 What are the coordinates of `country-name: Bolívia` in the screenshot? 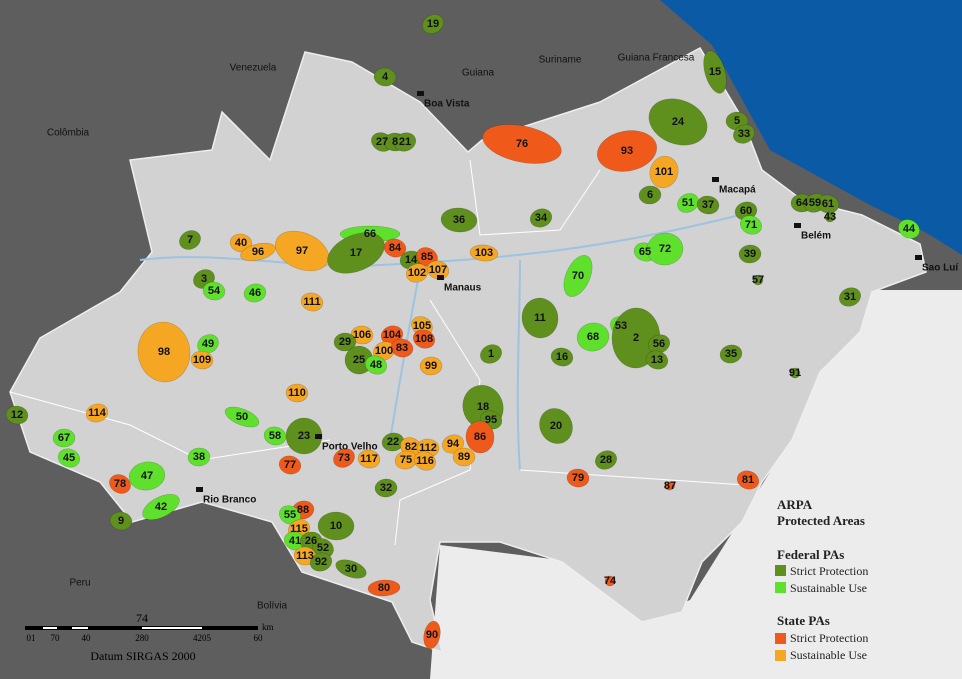 It's located at (272, 606).